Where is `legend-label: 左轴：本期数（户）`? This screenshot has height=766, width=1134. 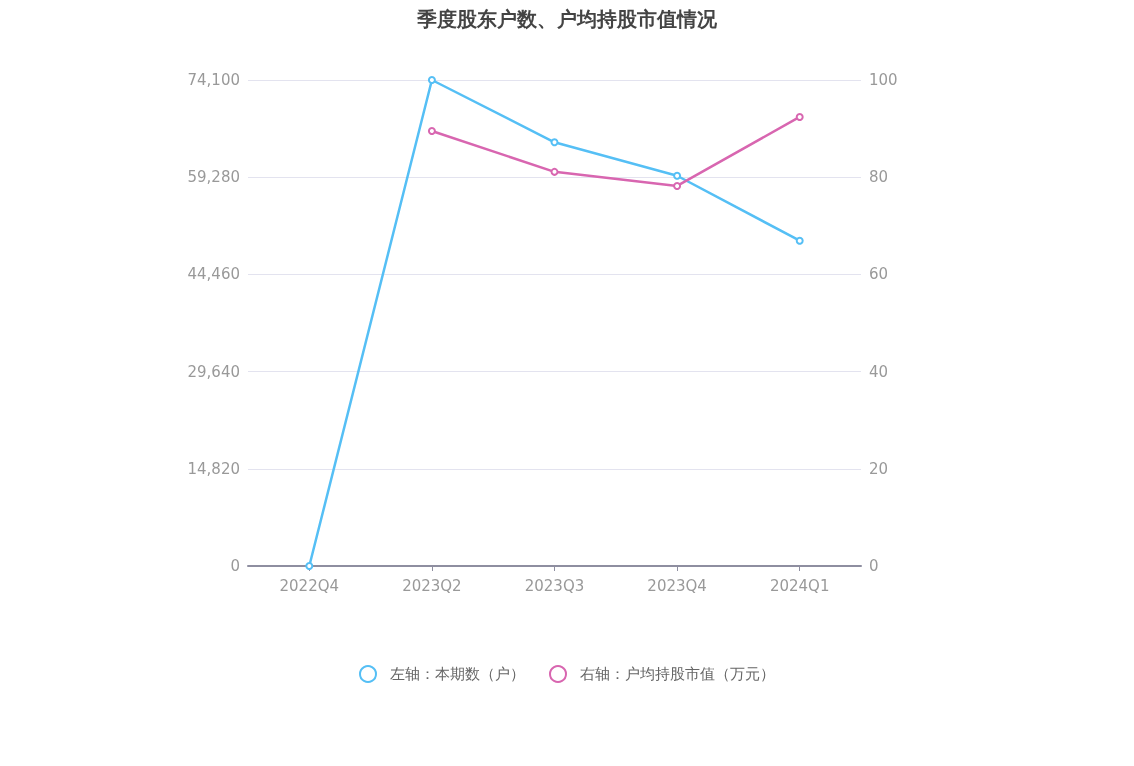
legend-label: 左轴：本期数（户） is located at coordinates (457, 674).